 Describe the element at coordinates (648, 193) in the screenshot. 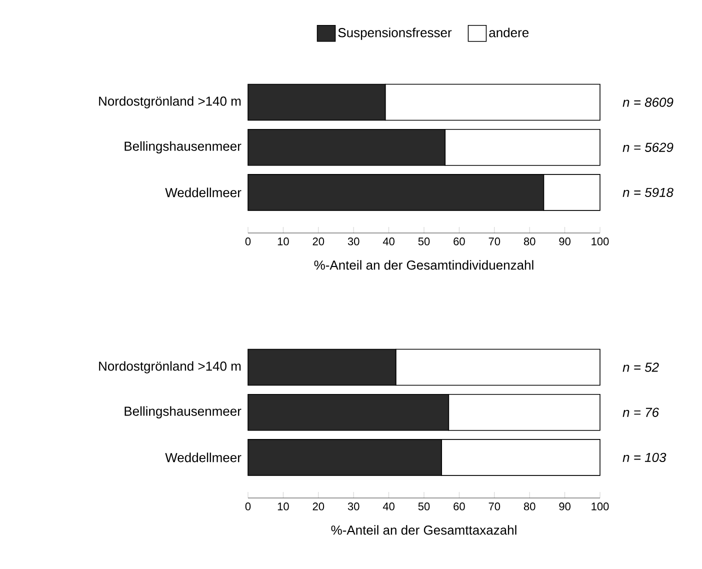

I see `text: n = 5918` at that location.